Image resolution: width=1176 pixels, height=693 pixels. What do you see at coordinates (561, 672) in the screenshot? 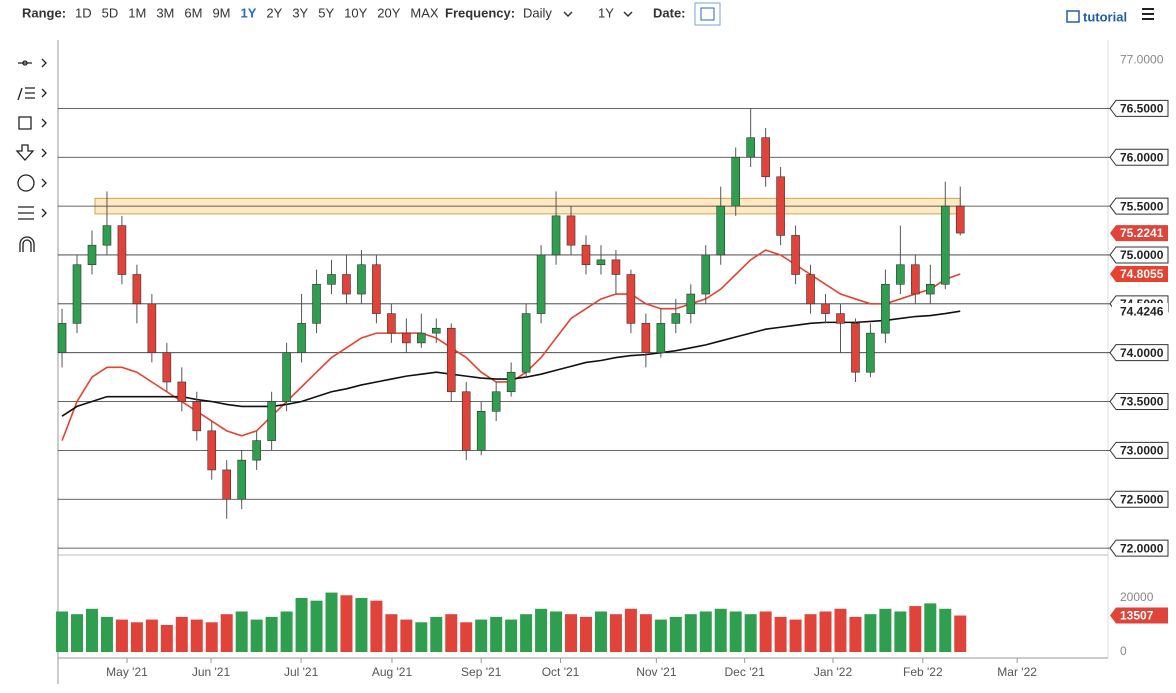
I see `x-tick-label: Oct '21` at bounding box center [561, 672].